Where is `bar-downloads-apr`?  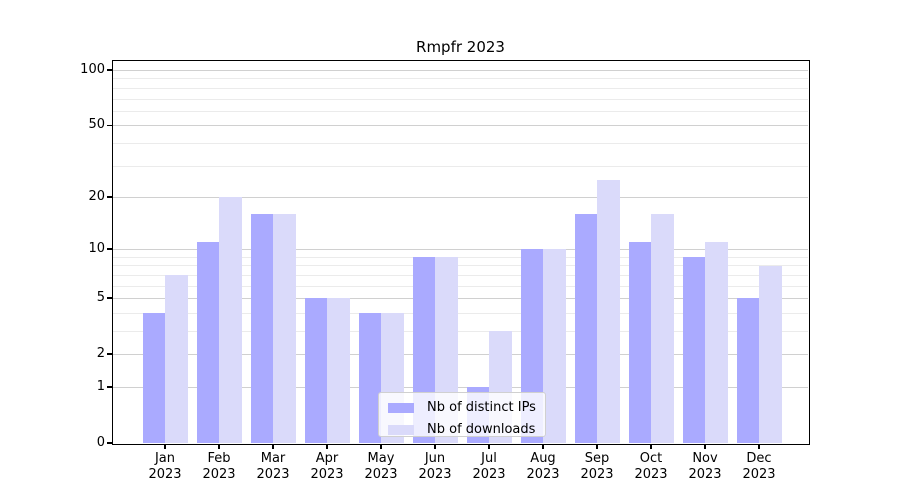 bar-downloads-apr is located at coordinates (338, 370).